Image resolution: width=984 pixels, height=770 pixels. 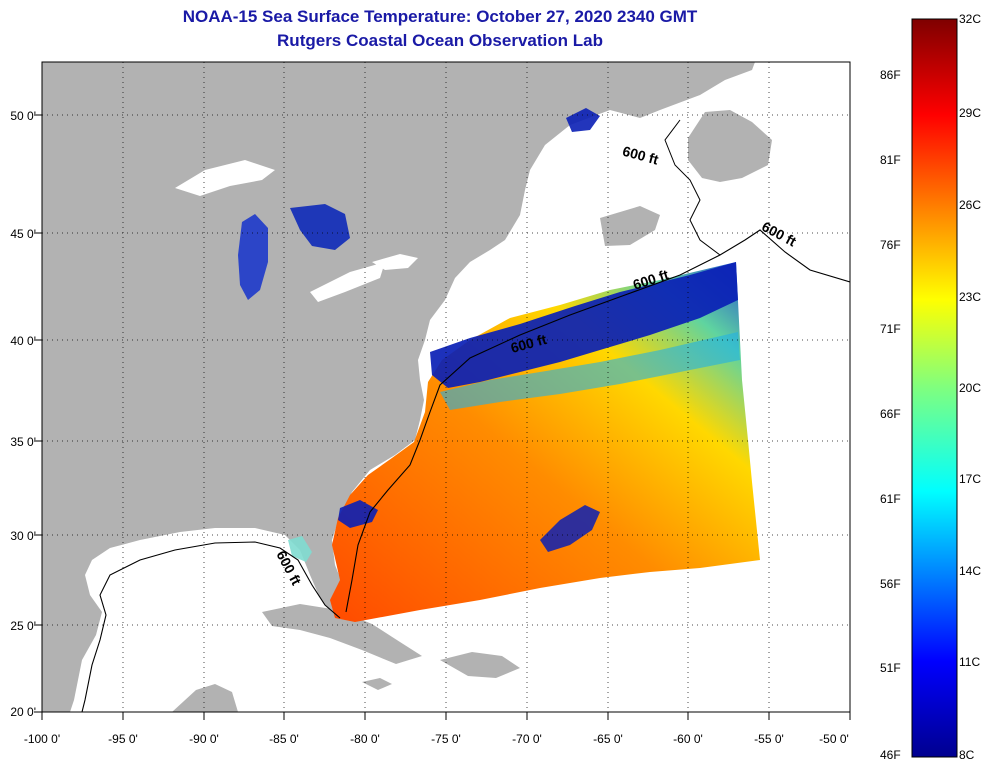 What do you see at coordinates (225, 178) in the screenshot?
I see `lake-superior` at bounding box center [225, 178].